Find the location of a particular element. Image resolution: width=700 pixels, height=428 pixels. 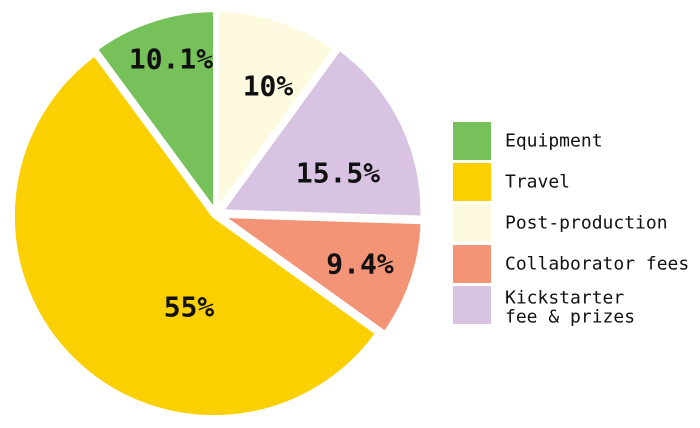

slice-label-equipment: 10.1% is located at coordinates (171, 59).